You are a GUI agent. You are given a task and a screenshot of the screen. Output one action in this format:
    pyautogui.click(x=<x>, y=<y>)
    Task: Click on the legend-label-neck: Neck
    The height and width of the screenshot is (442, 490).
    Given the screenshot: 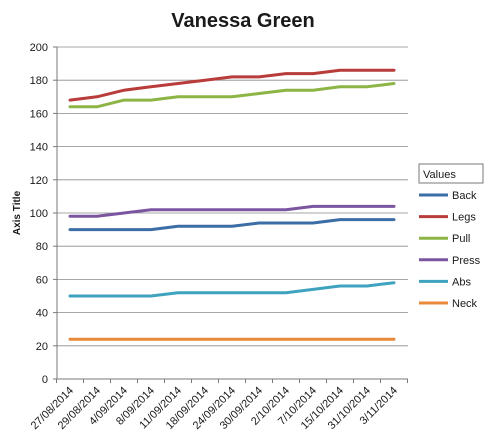 What is the action you would take?
    pyautogui.click(x=465, y=304)
    